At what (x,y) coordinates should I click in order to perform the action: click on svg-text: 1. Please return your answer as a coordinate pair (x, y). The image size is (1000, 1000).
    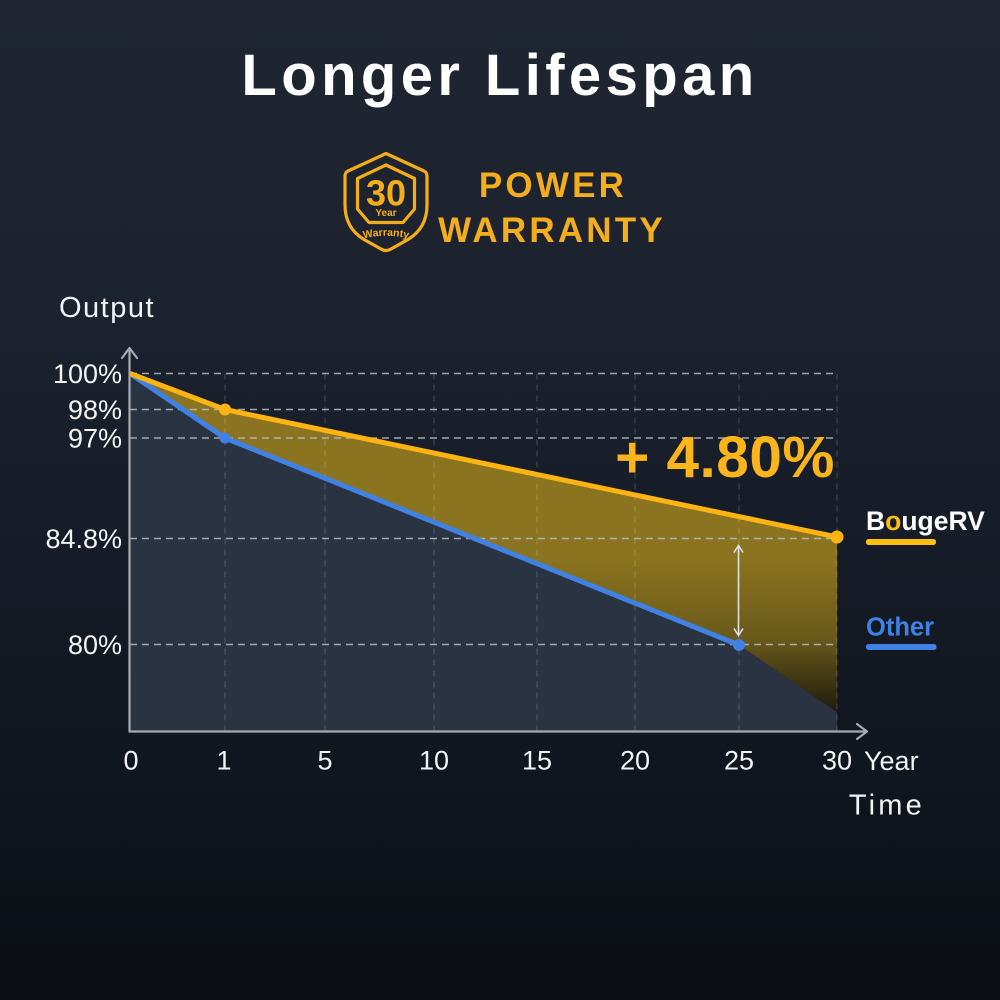
    Looking at the image, I should click on (223, 761).